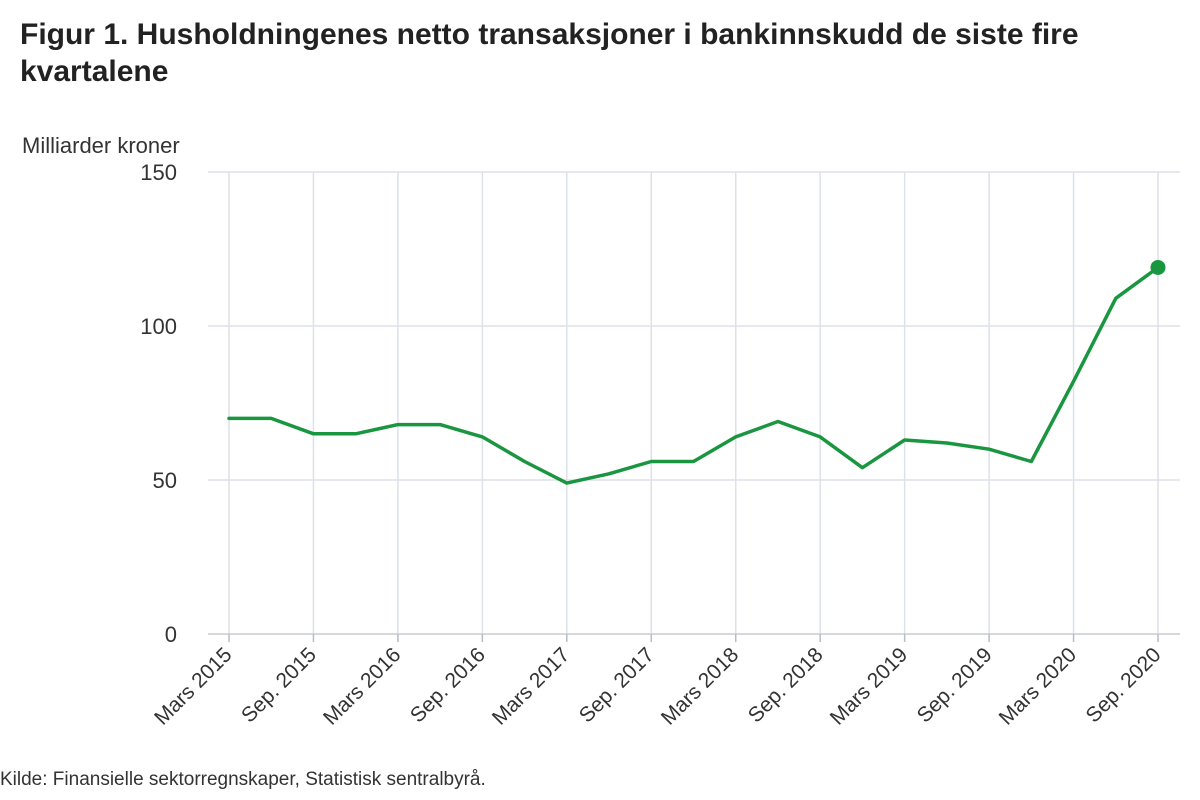 This screenshot has height=800, width=1200. Describe the element at coordinates (531, 686) in the screenshot. I see `x-tick-label: Mars 2017` at that location.